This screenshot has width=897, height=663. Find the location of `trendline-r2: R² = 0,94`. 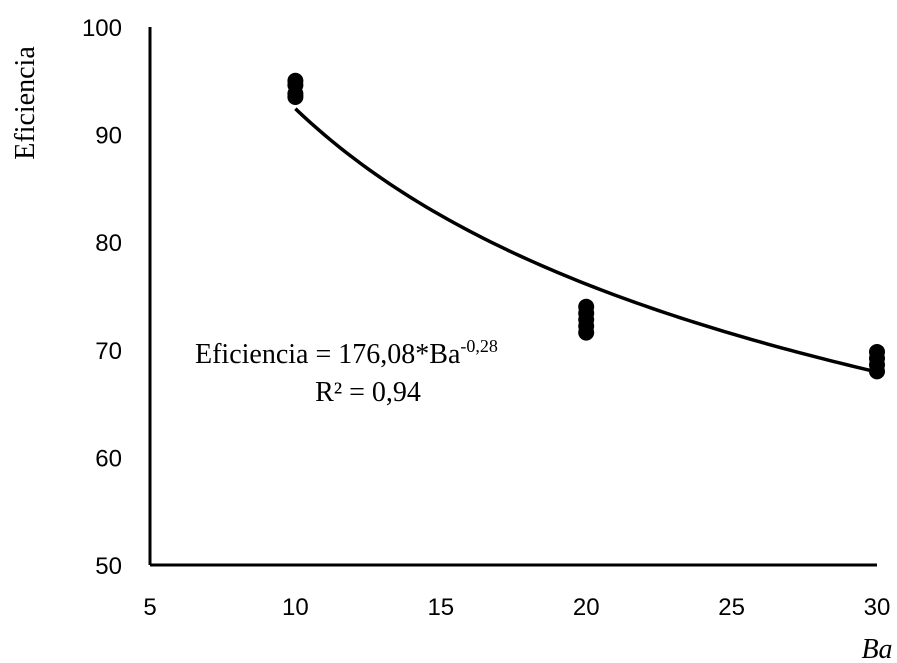

trendline-r2: R² = 0,94 is located at coordinates (368, 392).